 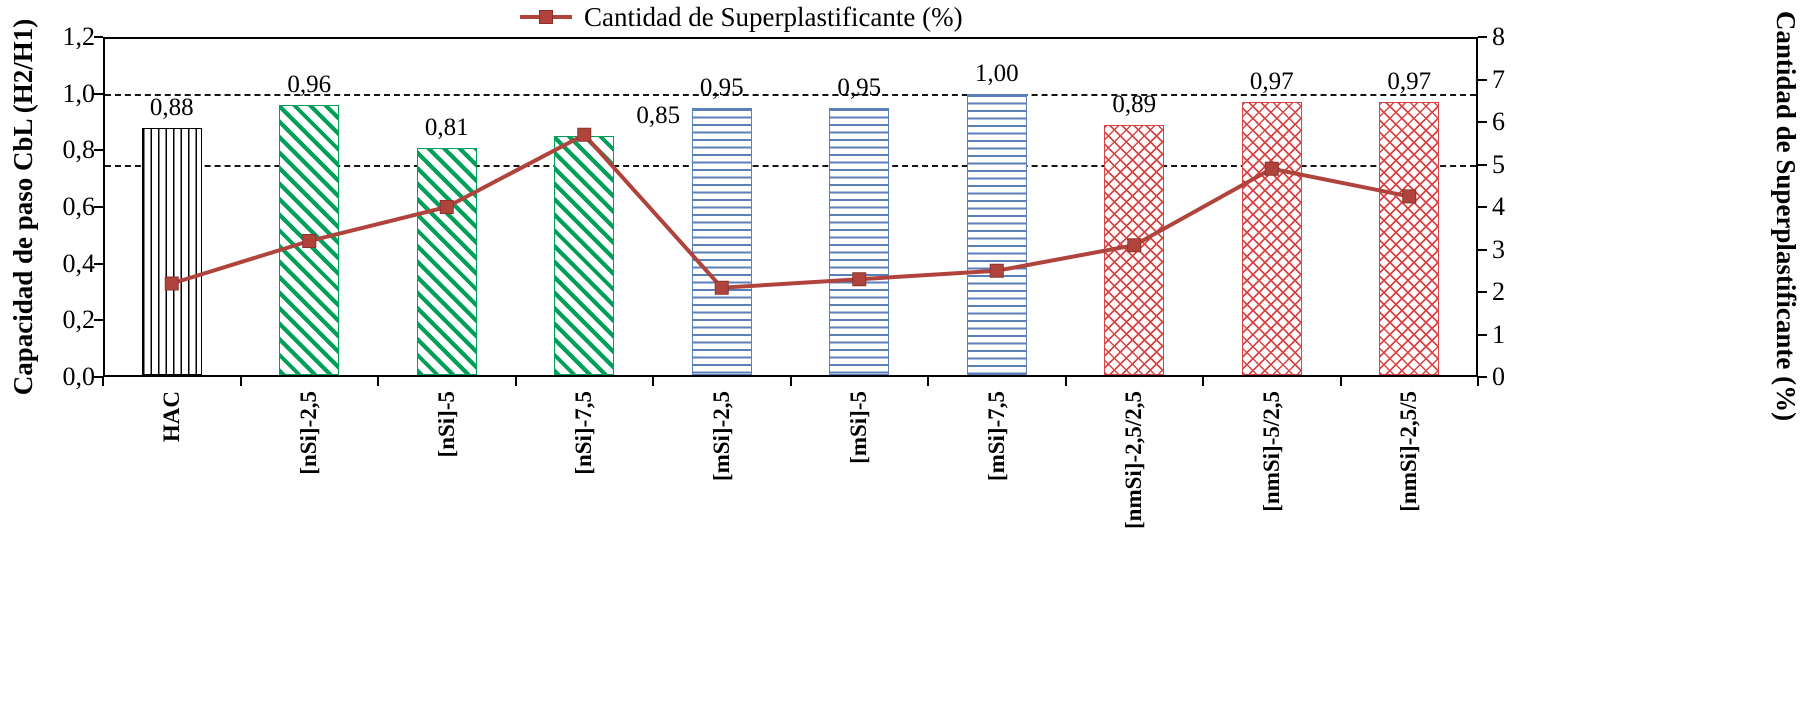 I want to click on y-axis-right-tick-7: 7, so click(x=1498, y=79).